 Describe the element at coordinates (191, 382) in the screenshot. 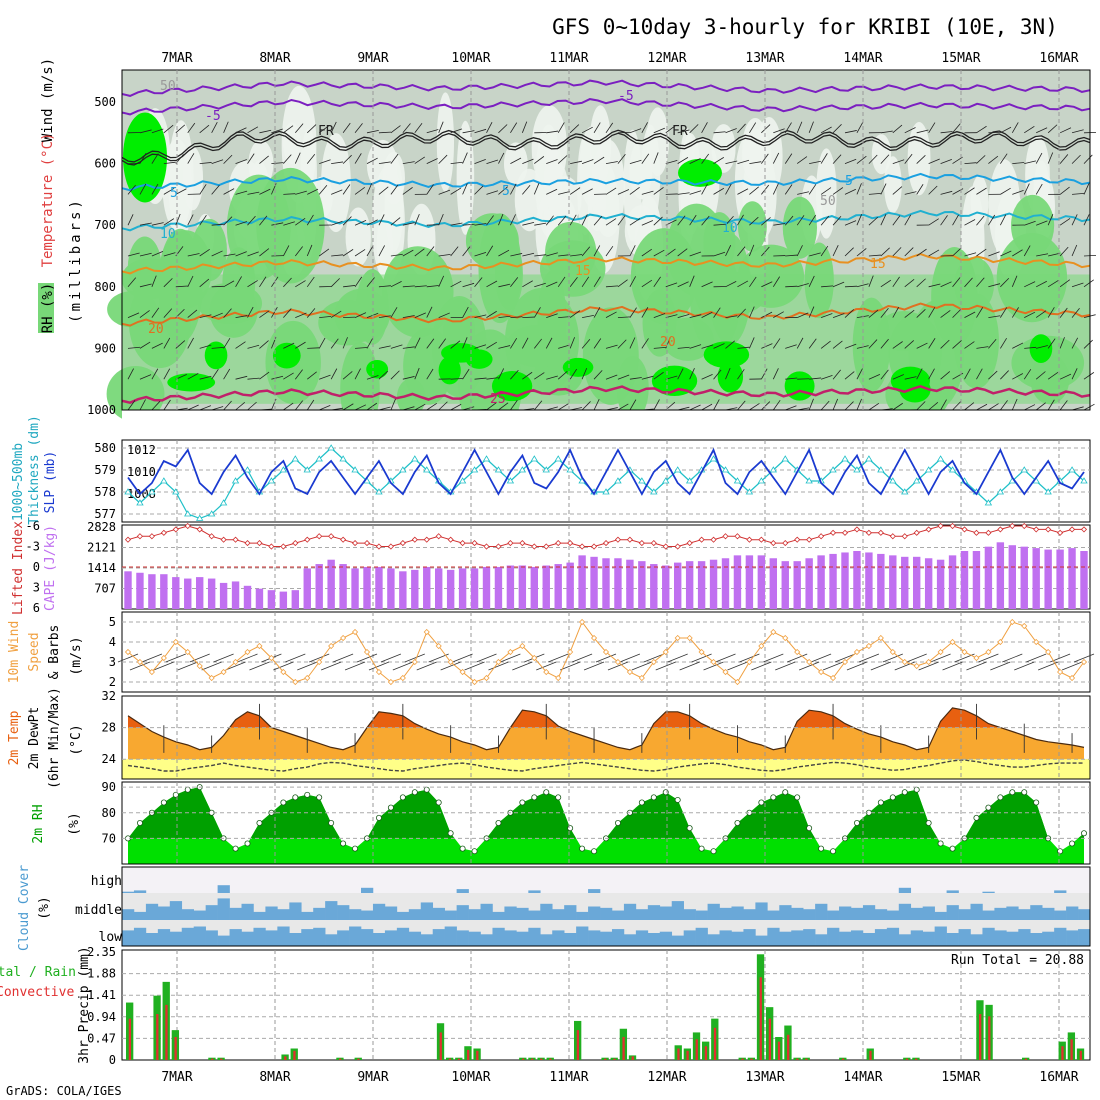

I see `saturated-area` at that location.